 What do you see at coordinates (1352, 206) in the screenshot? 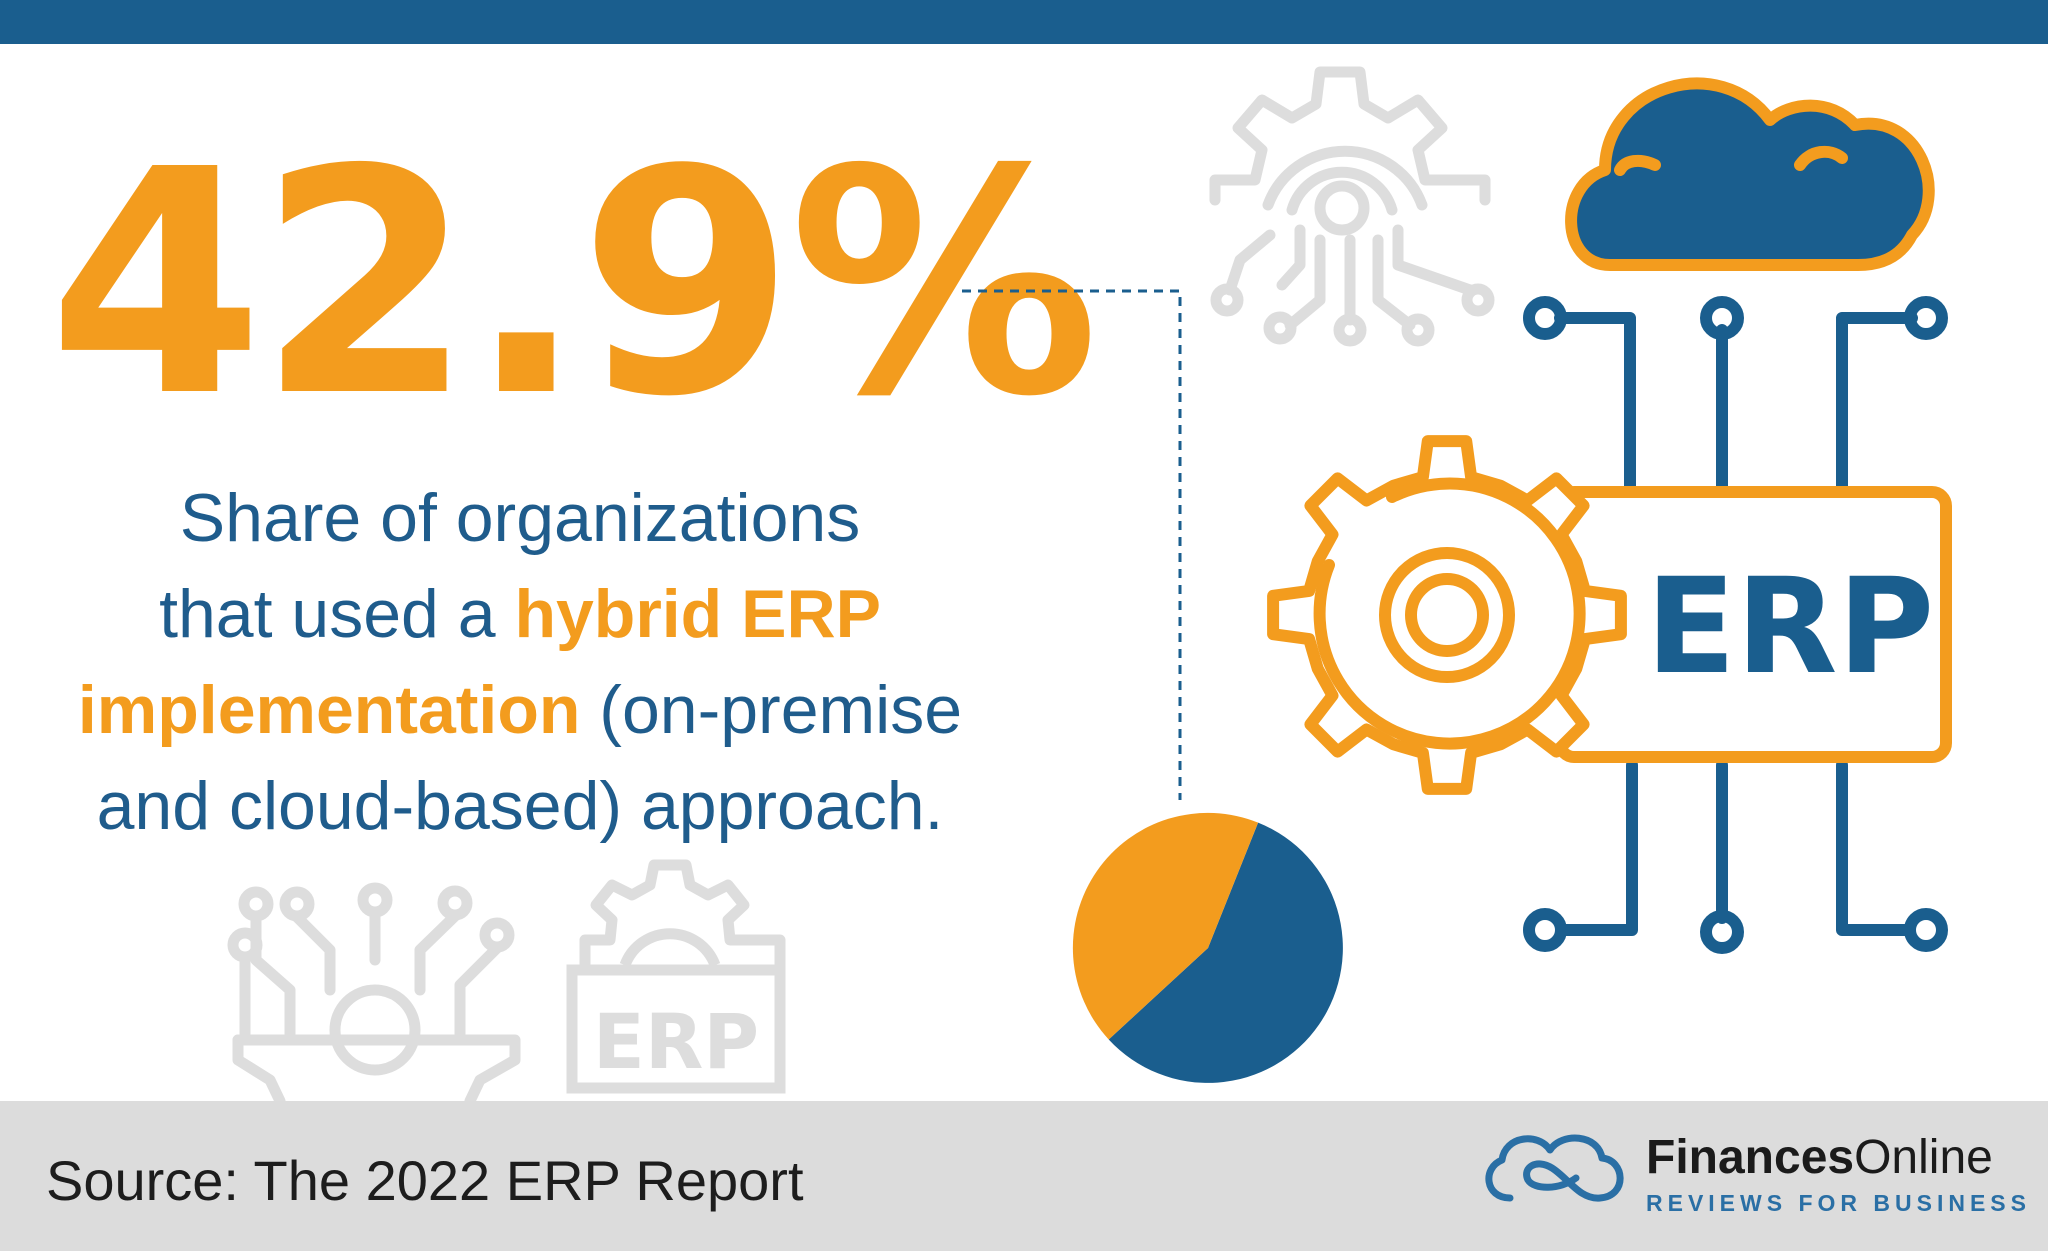
I see `gear-circuit-icon` at bounding box center [1352, 206].